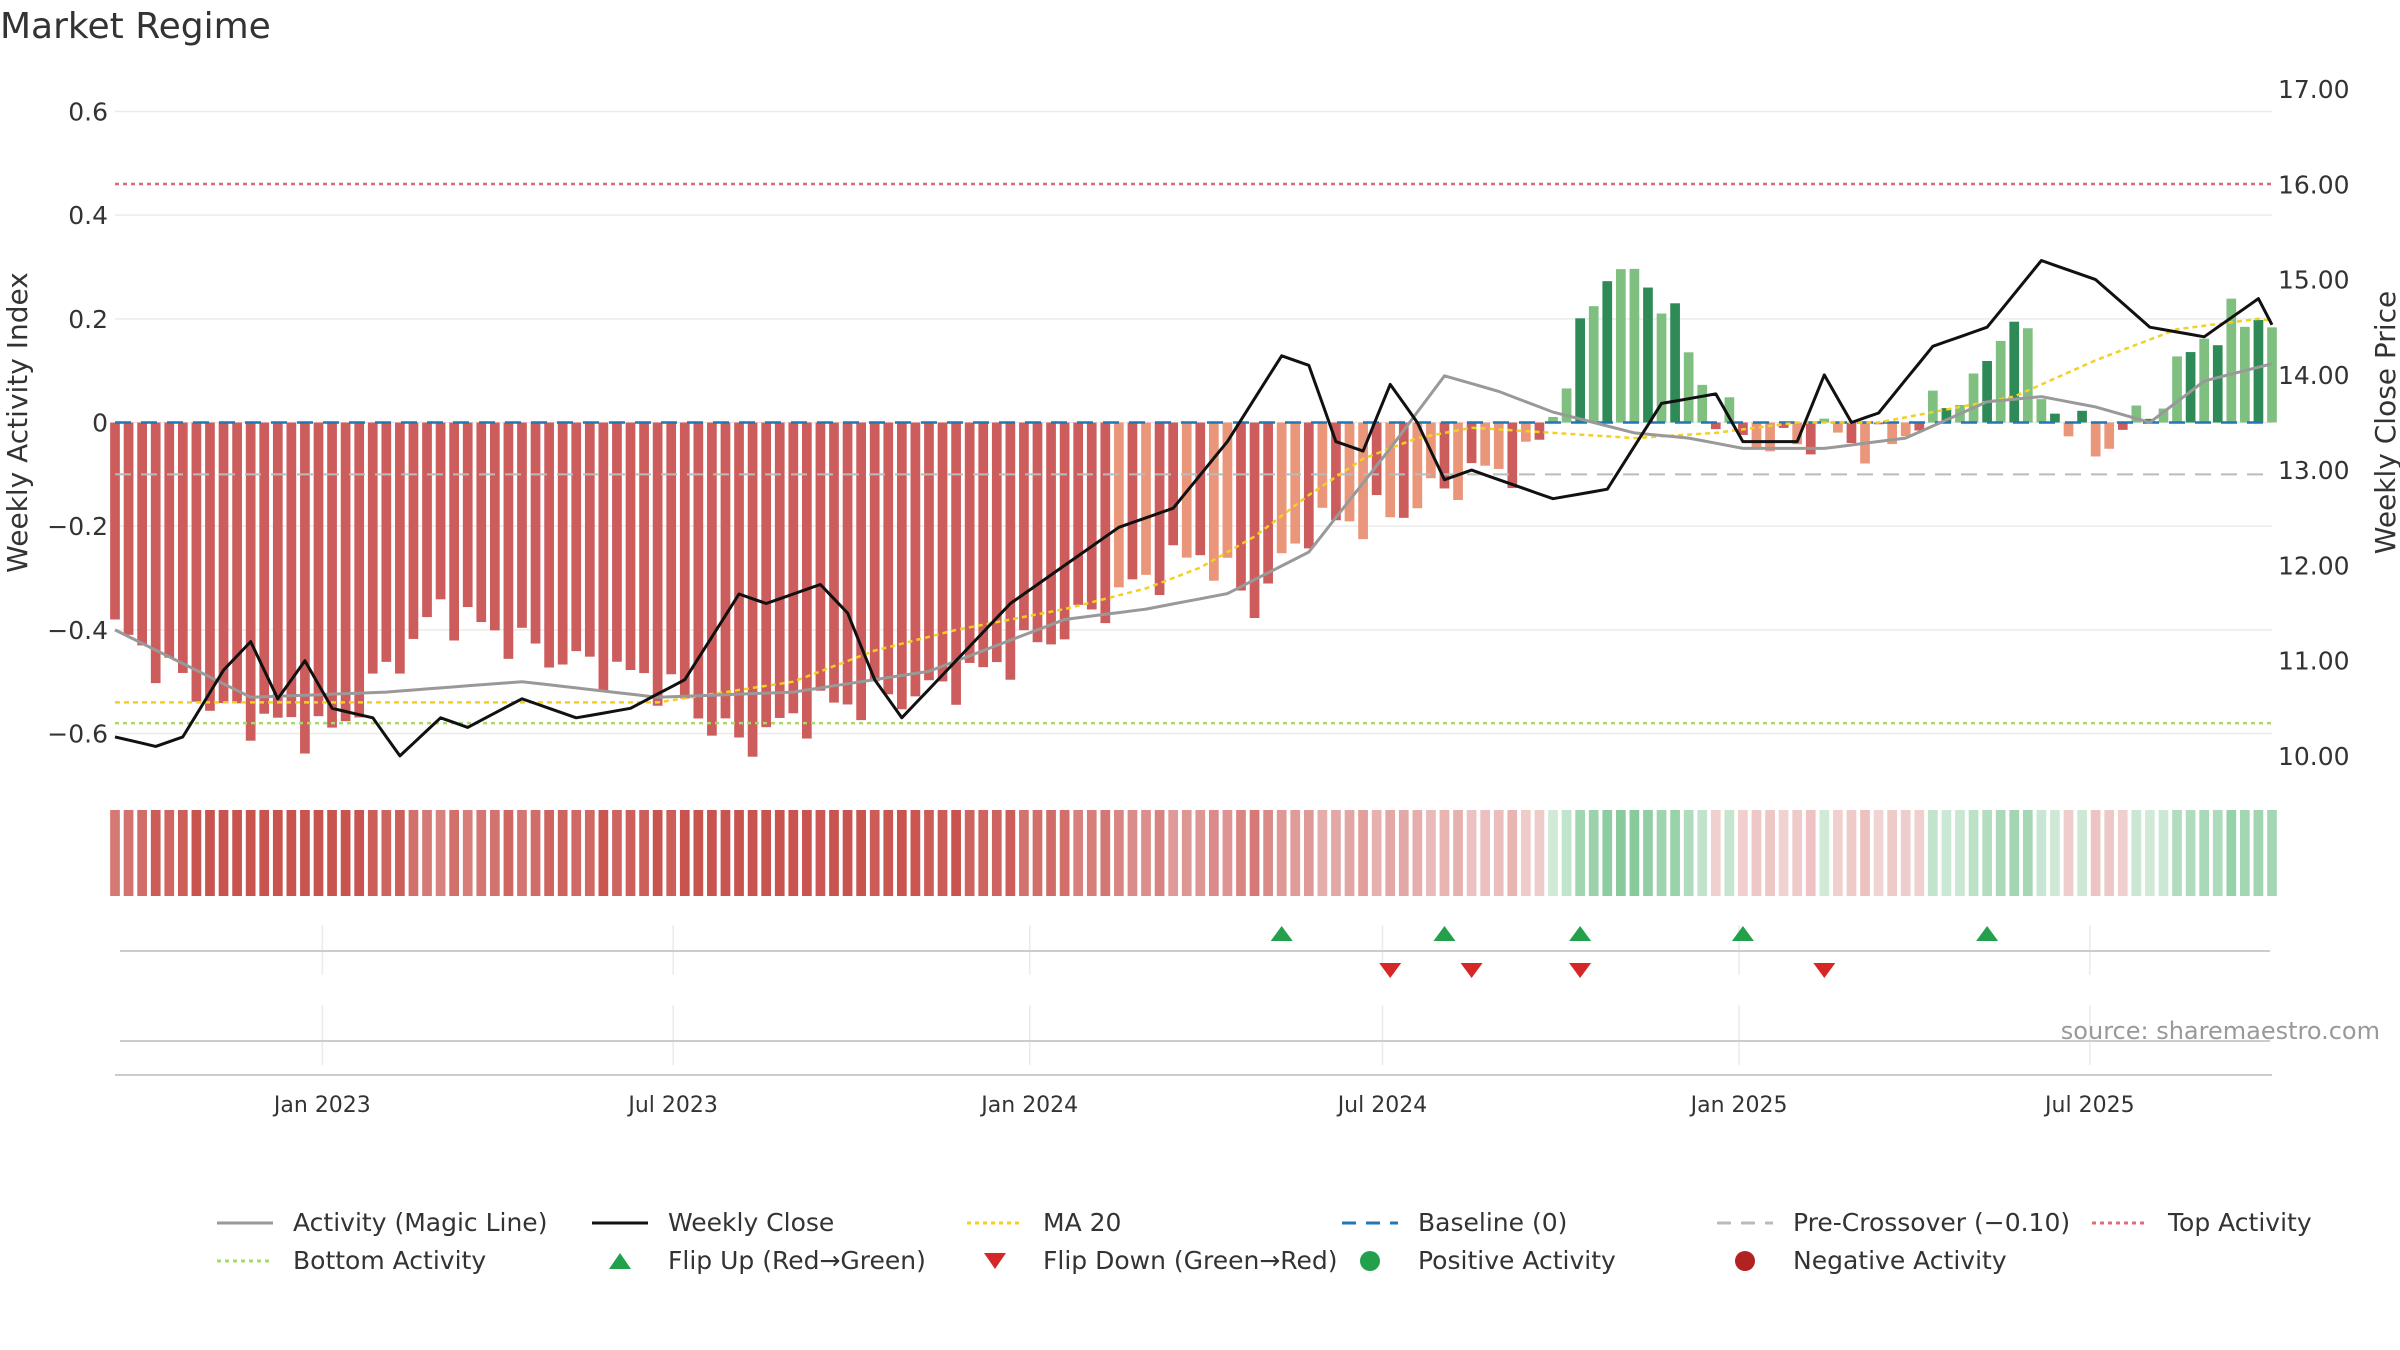 Image resolution: width=2400 pixels, height=1350 pixels. I want to click on y-right-axis-label: Weekly Close Price, so click(2384, 422).